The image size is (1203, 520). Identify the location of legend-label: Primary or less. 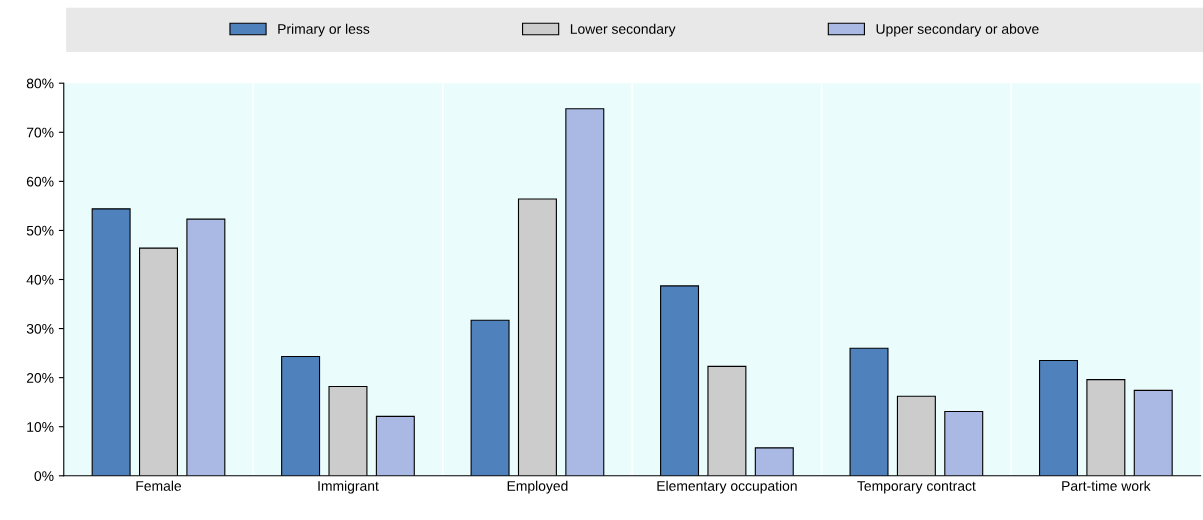
(324, 30).